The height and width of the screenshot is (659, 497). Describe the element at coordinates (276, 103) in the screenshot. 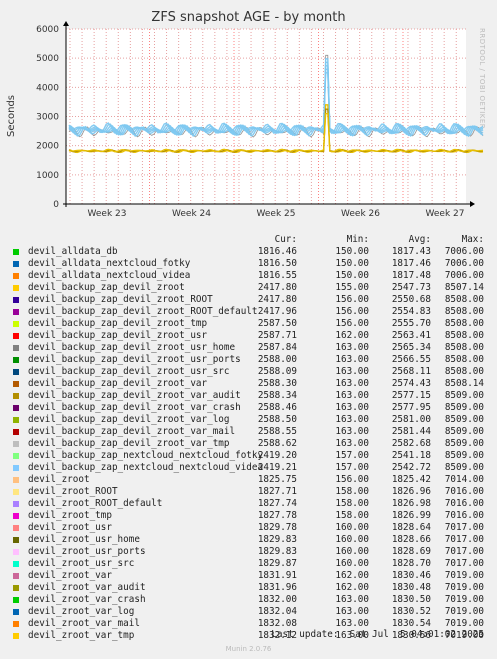

I see `upper-series-line` at that location.